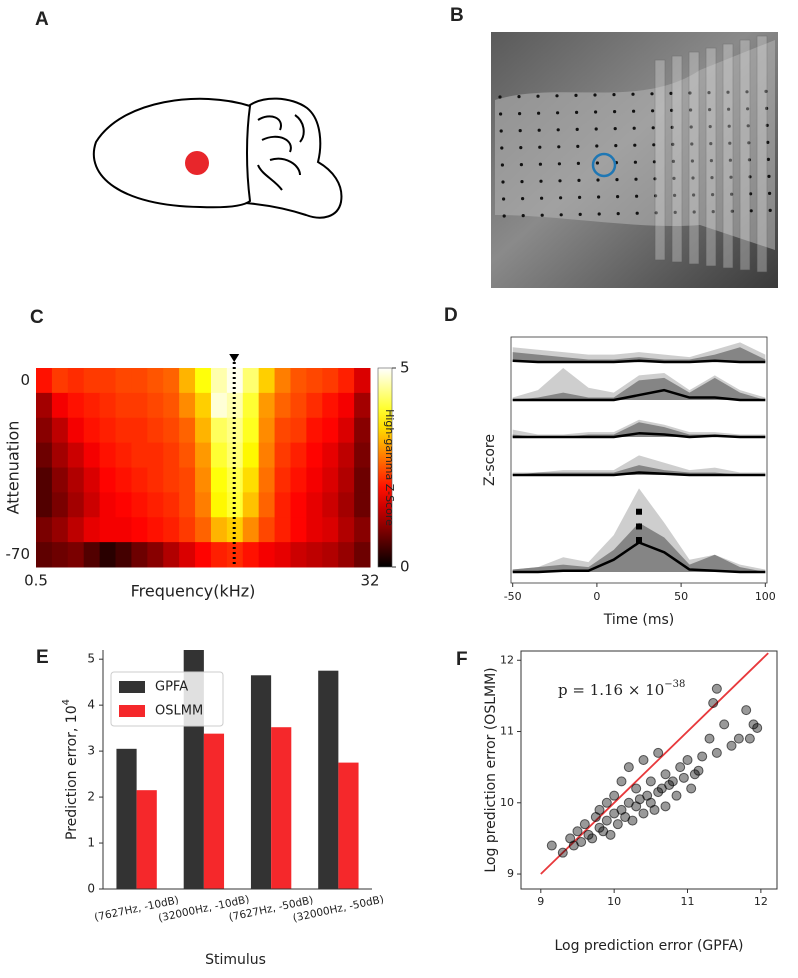 The width and height of the screenshot is (798, 978). I want to click on x-tick-label: 0.5, so click(36, 581).